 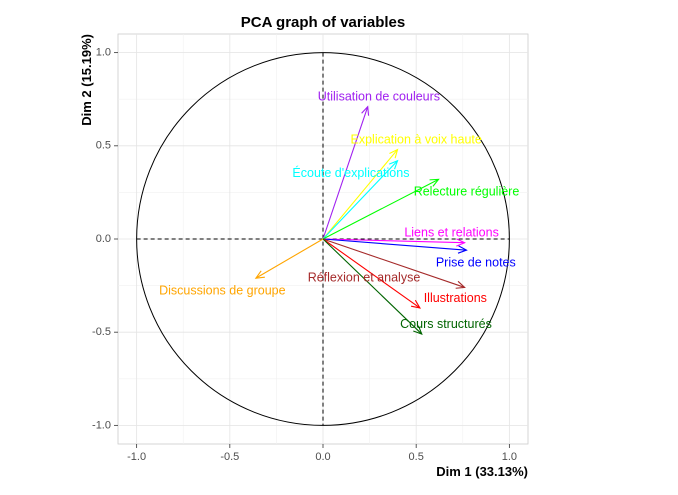 I want to click on variable-arrows, so click(x=361, y=220).